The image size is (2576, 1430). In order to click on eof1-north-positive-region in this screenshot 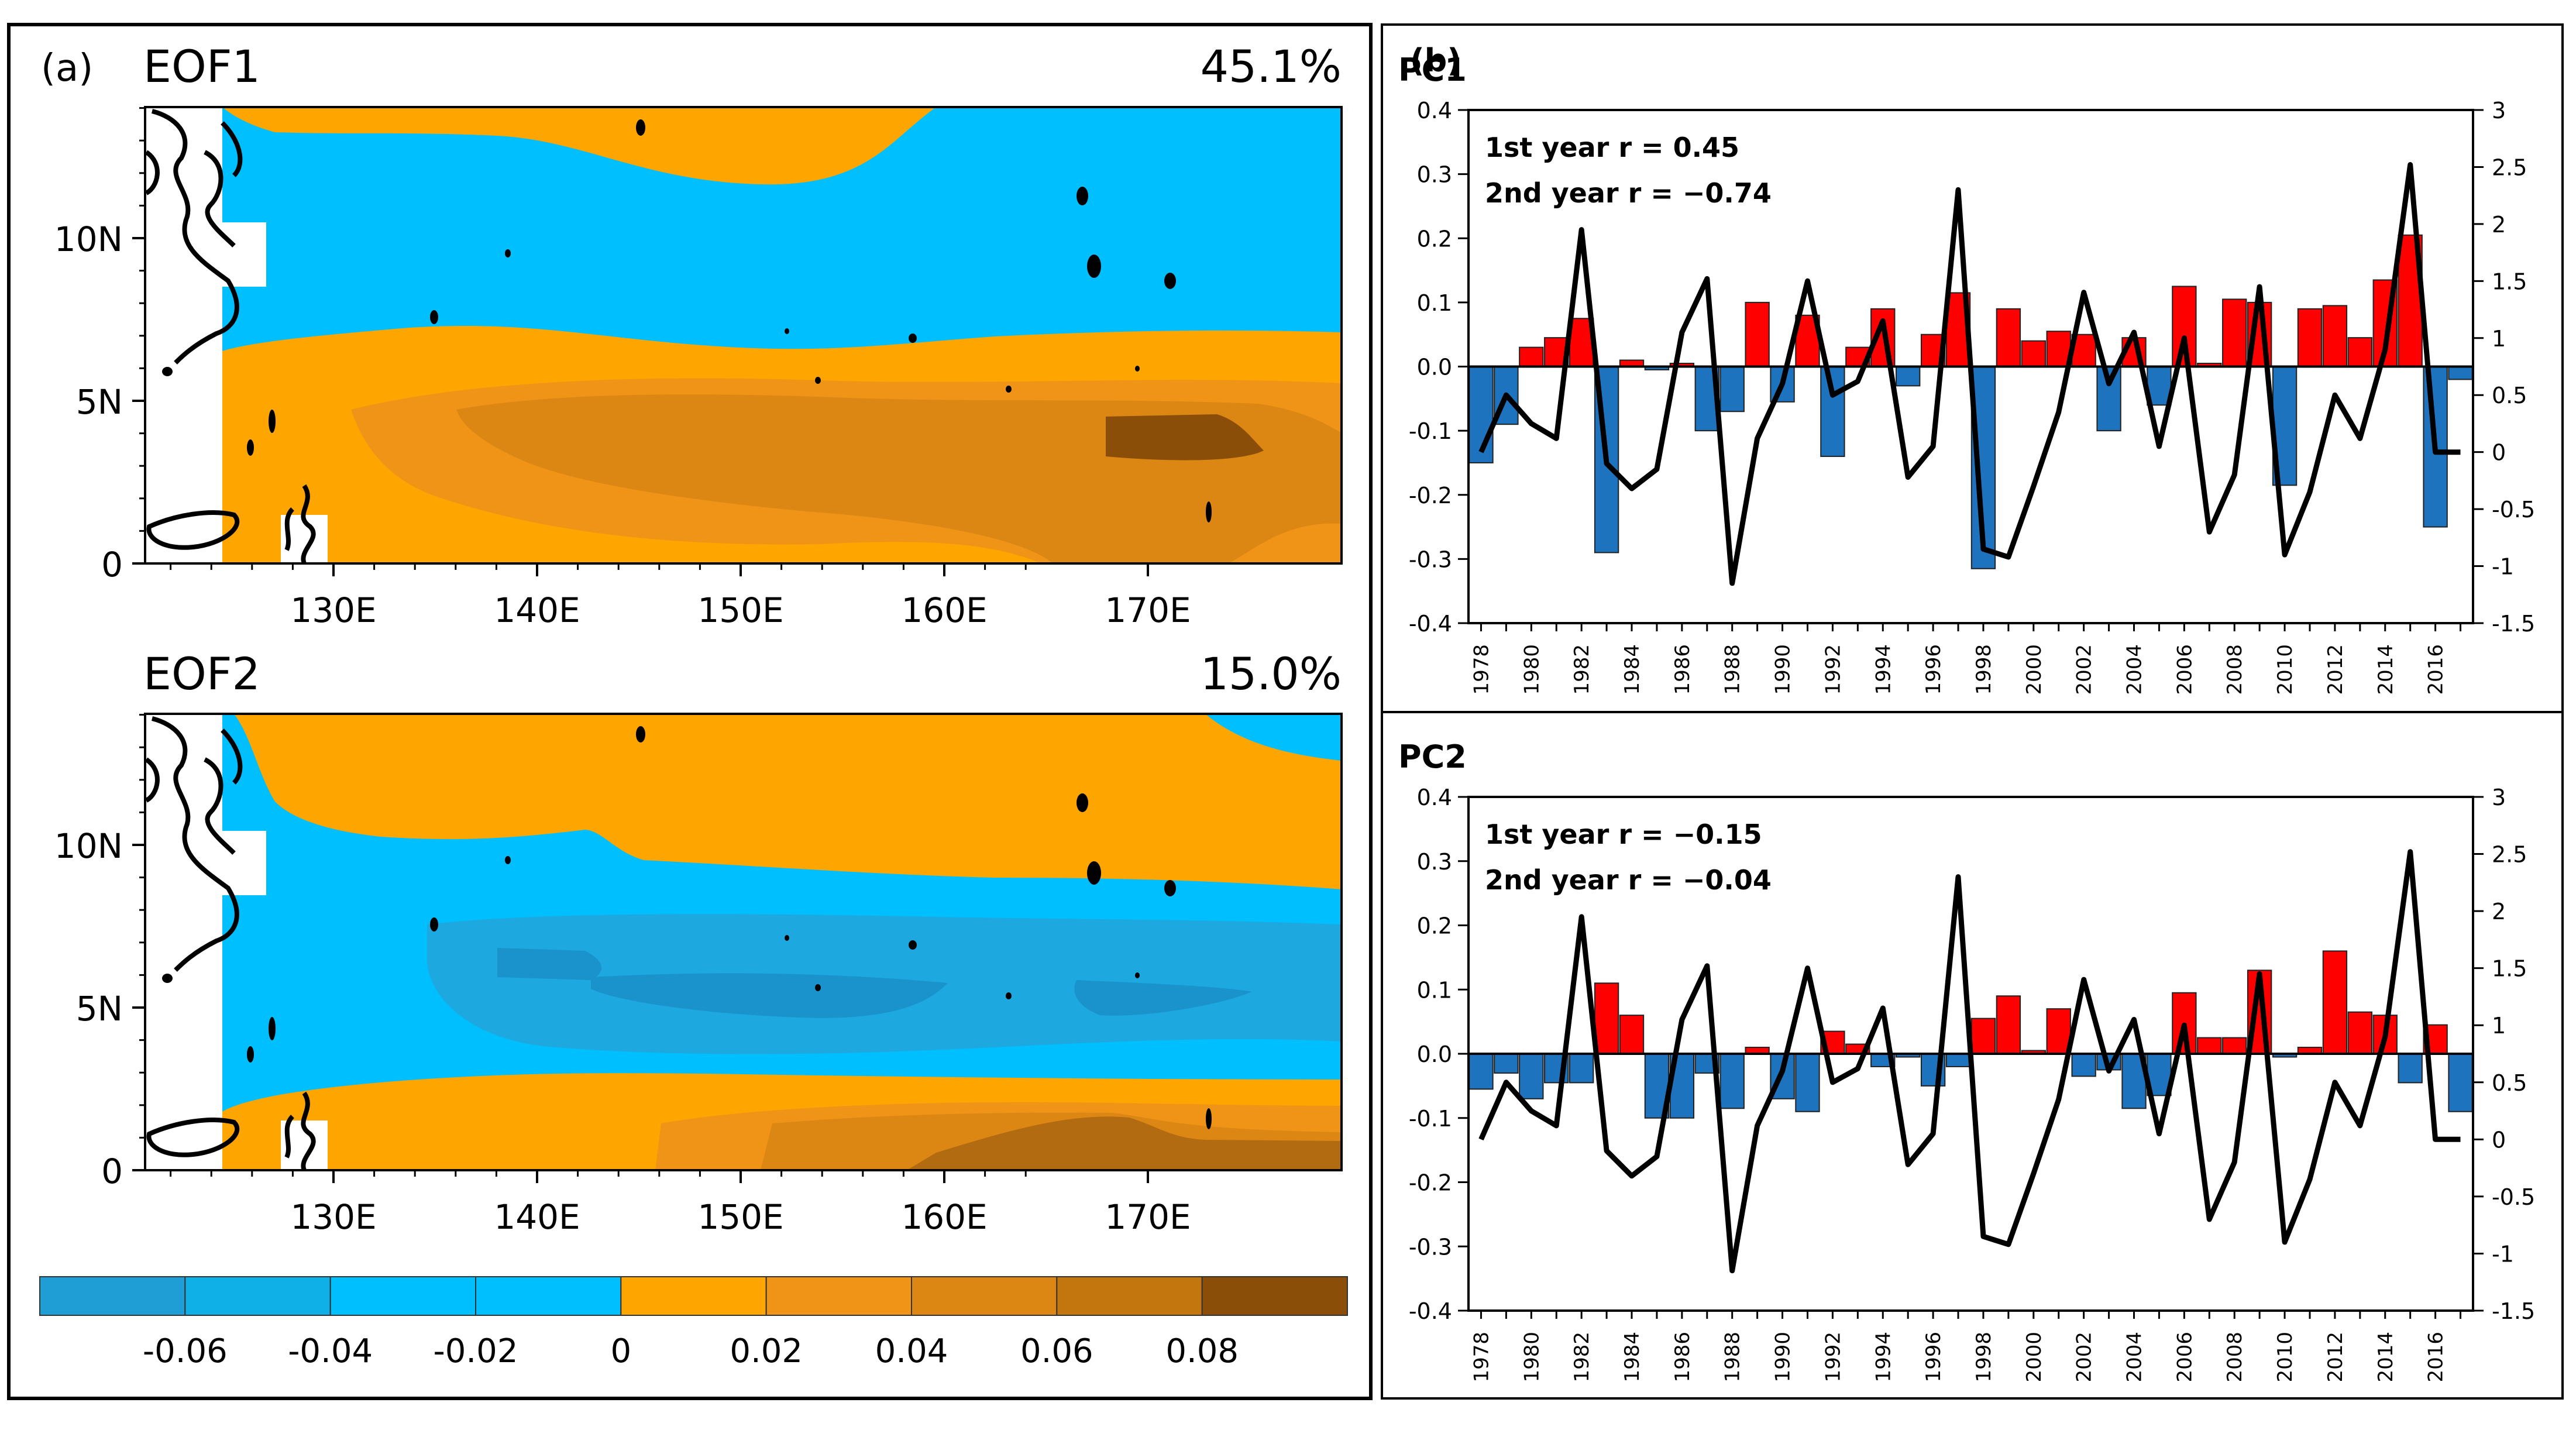, I will do `click(579, 146)`.